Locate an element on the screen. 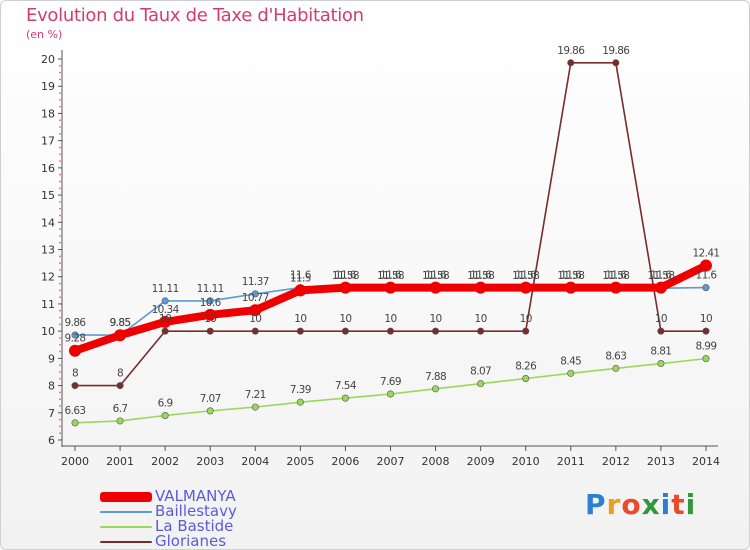  y-tick-label: 6 is located at coordinates (51, 440).